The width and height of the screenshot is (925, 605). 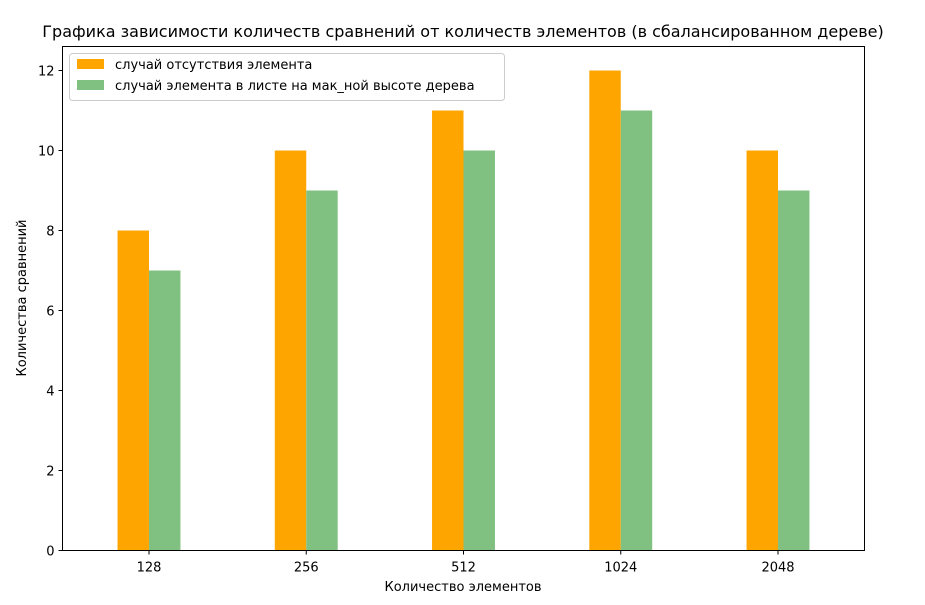 What do you see at coordinates (46, 72) in the screenshot?
I see `y-tick-label: 12` at bounding box center [46, 72].